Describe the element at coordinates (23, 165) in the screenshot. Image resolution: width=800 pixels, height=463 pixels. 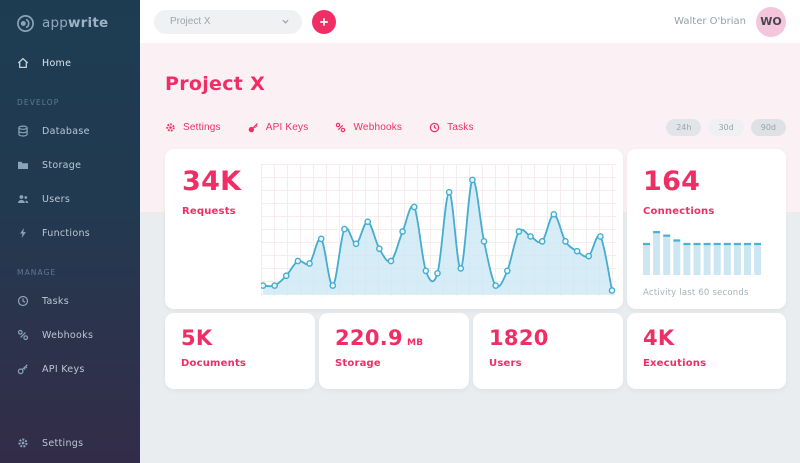
I see `folder-icon` at that location.